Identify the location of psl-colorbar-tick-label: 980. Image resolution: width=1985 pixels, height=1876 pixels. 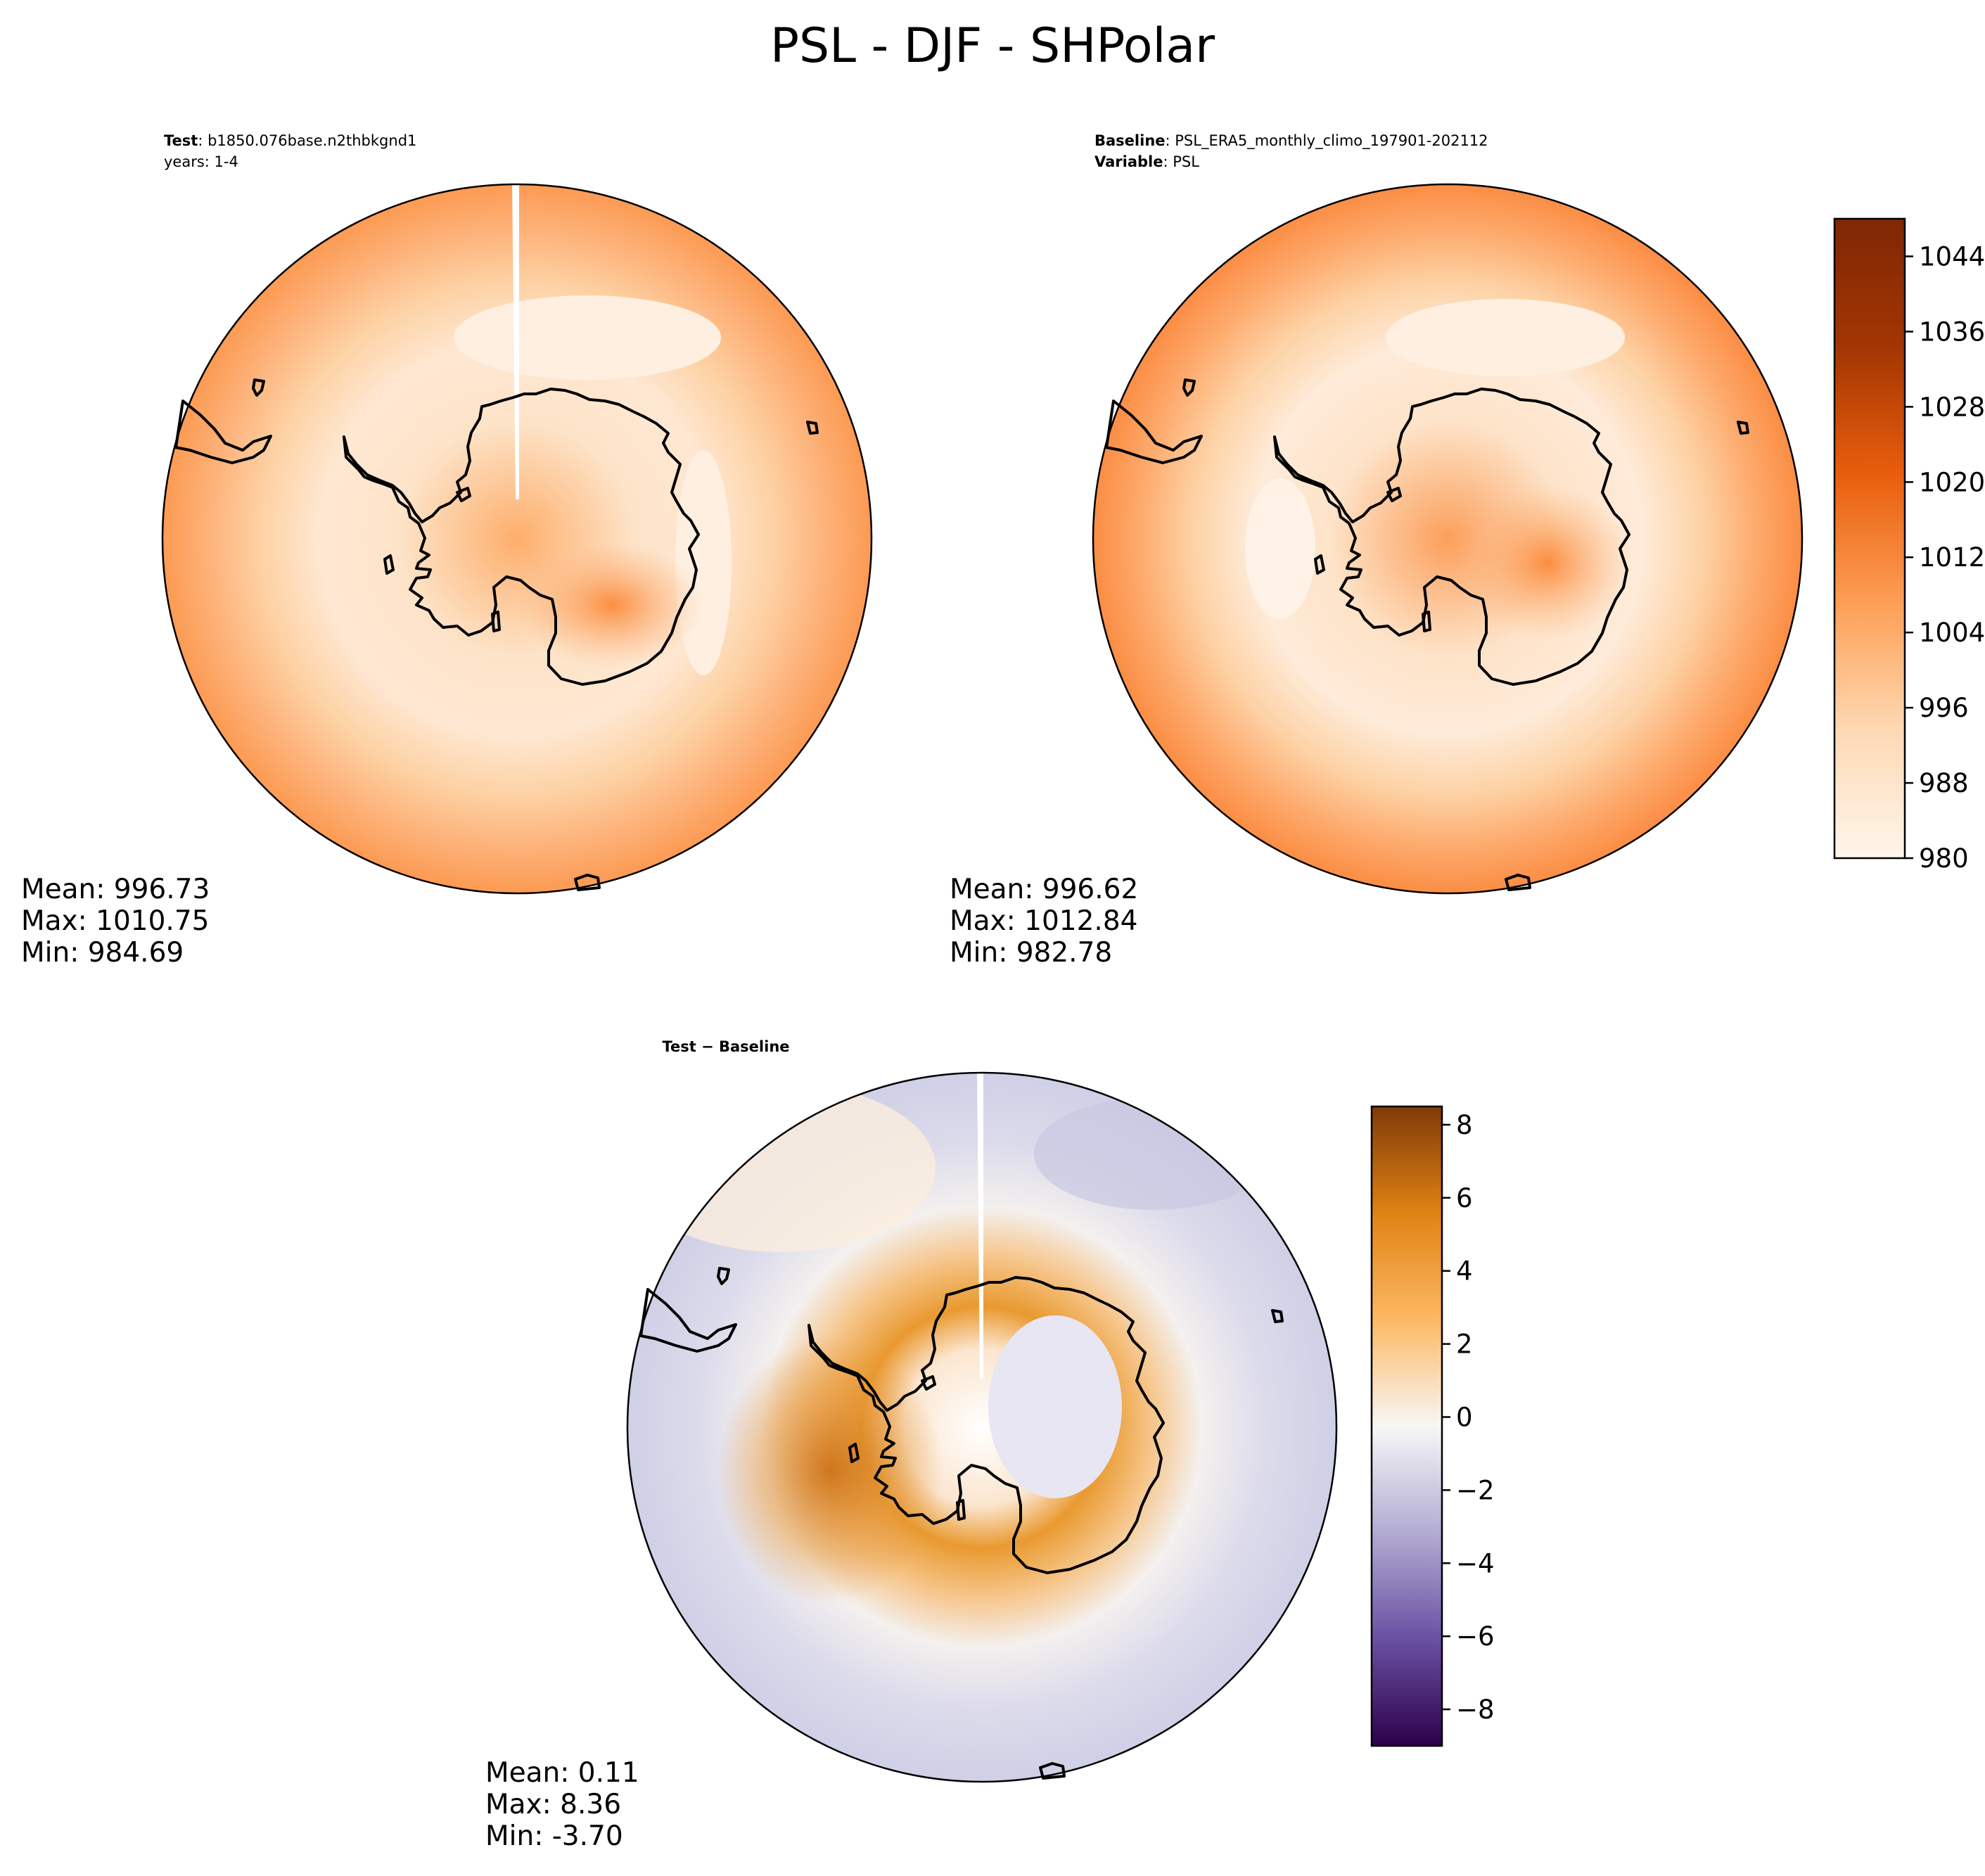
(1944, 858).